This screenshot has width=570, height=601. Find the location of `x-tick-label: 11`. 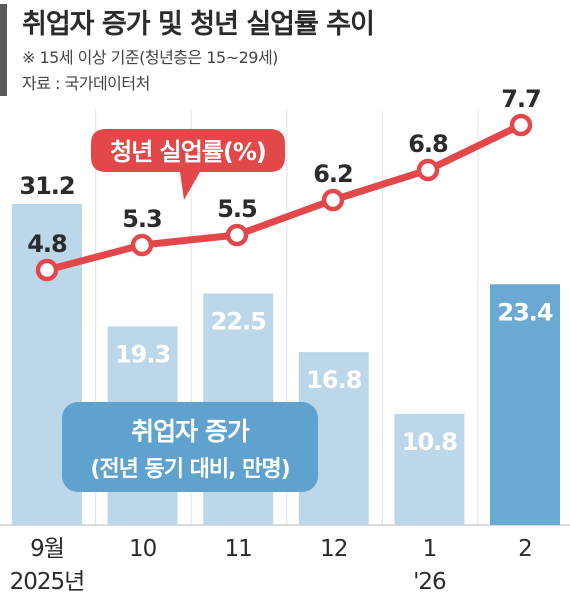

x-tick-label: 11 is located at coordinates (238, 549).